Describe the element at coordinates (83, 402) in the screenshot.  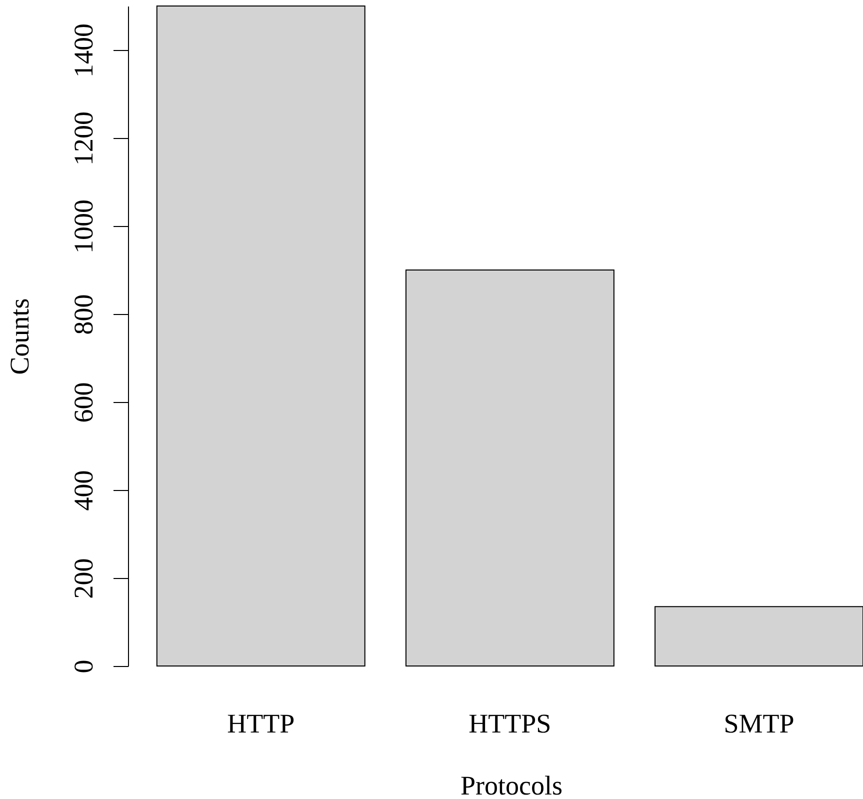
I see `y-tick-label: 600` at that location.